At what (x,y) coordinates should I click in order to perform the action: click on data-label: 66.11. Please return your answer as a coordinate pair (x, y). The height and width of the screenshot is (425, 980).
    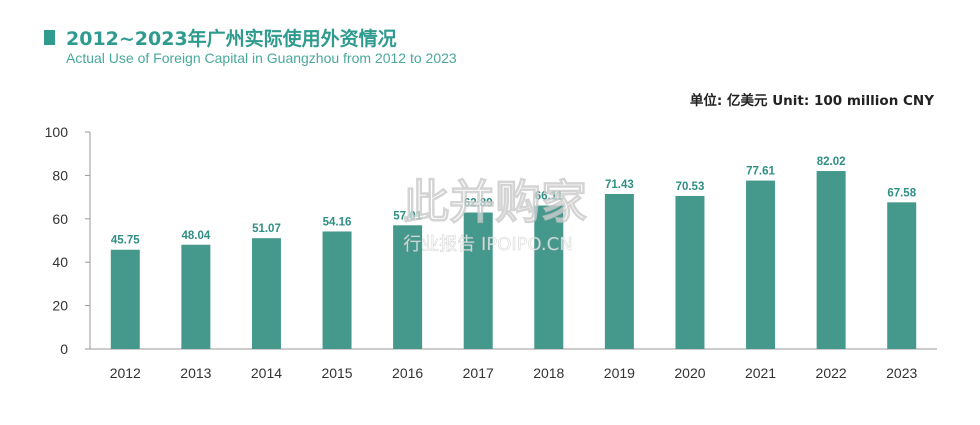
    Looking at the image, I should click on (549, 197).